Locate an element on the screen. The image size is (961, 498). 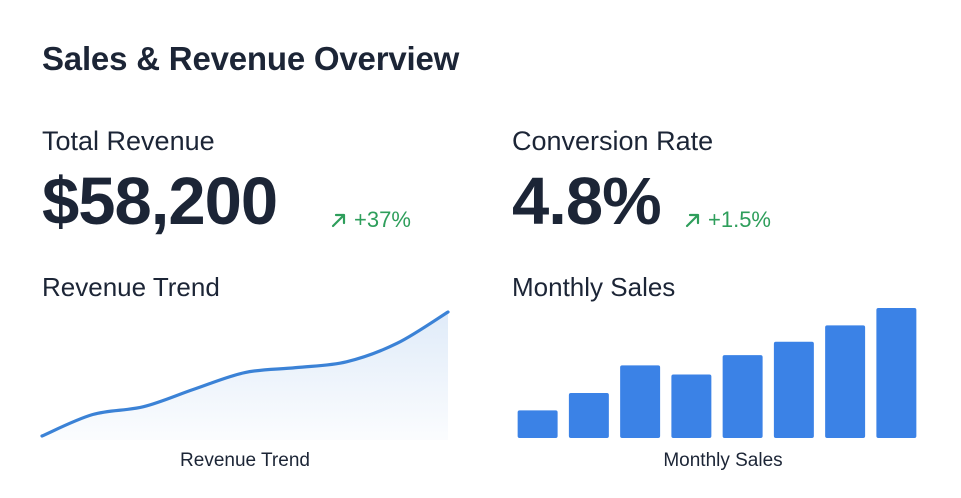
kpi-change-value: +1.5% is located at coordinates (739, 219).